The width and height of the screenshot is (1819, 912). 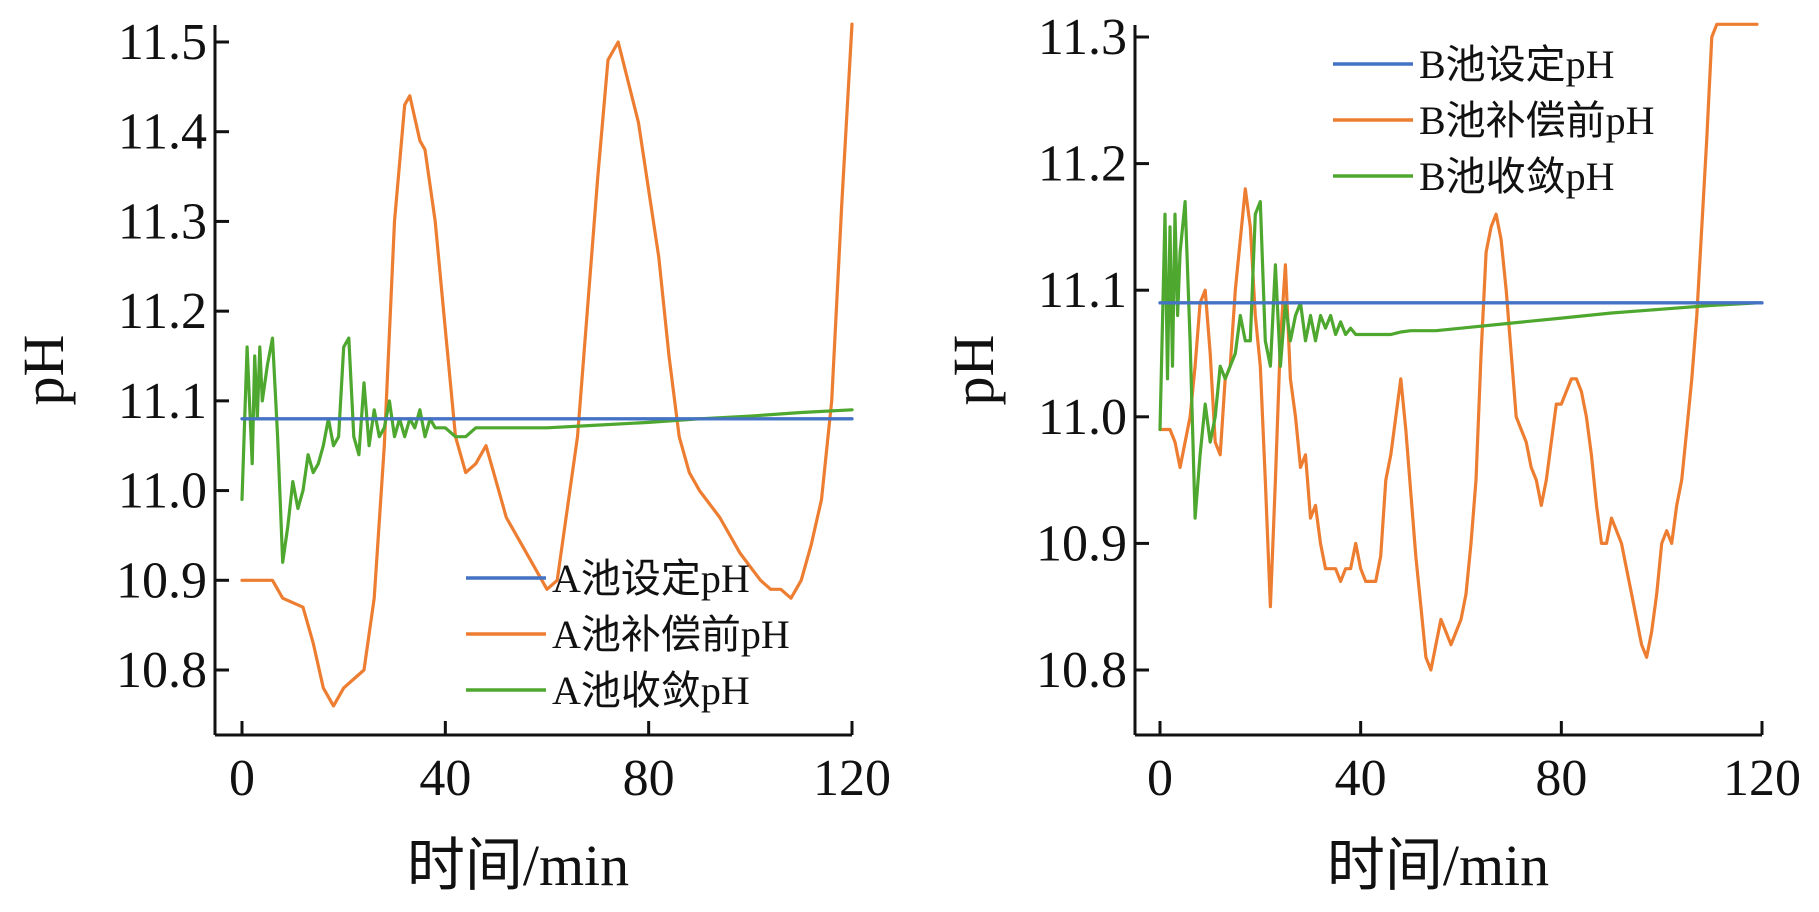 What do you see at coordinates (1517, 64) in the screenshot?
I see `legend-label: B池设定pH` at bounding box center [1517, 64].